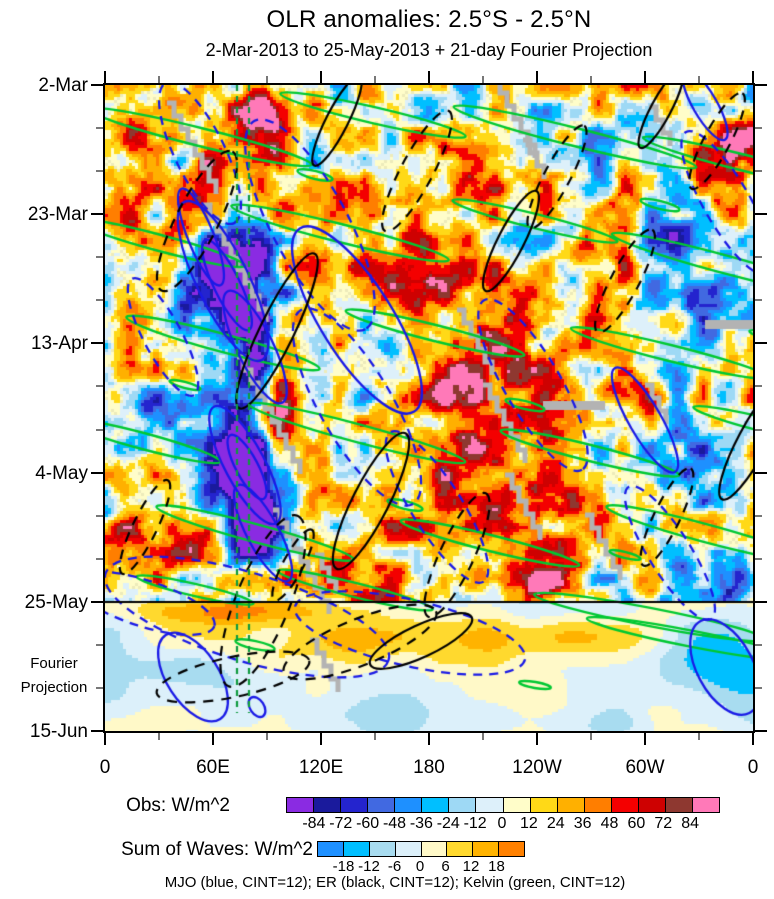 The image size is (774, 899). What do you see at coordinates (429, 19) in the screenshot?
I see `page-title: OLR anomalies: 2.5°S - 2.5°N` at bounding box center [429, 19].